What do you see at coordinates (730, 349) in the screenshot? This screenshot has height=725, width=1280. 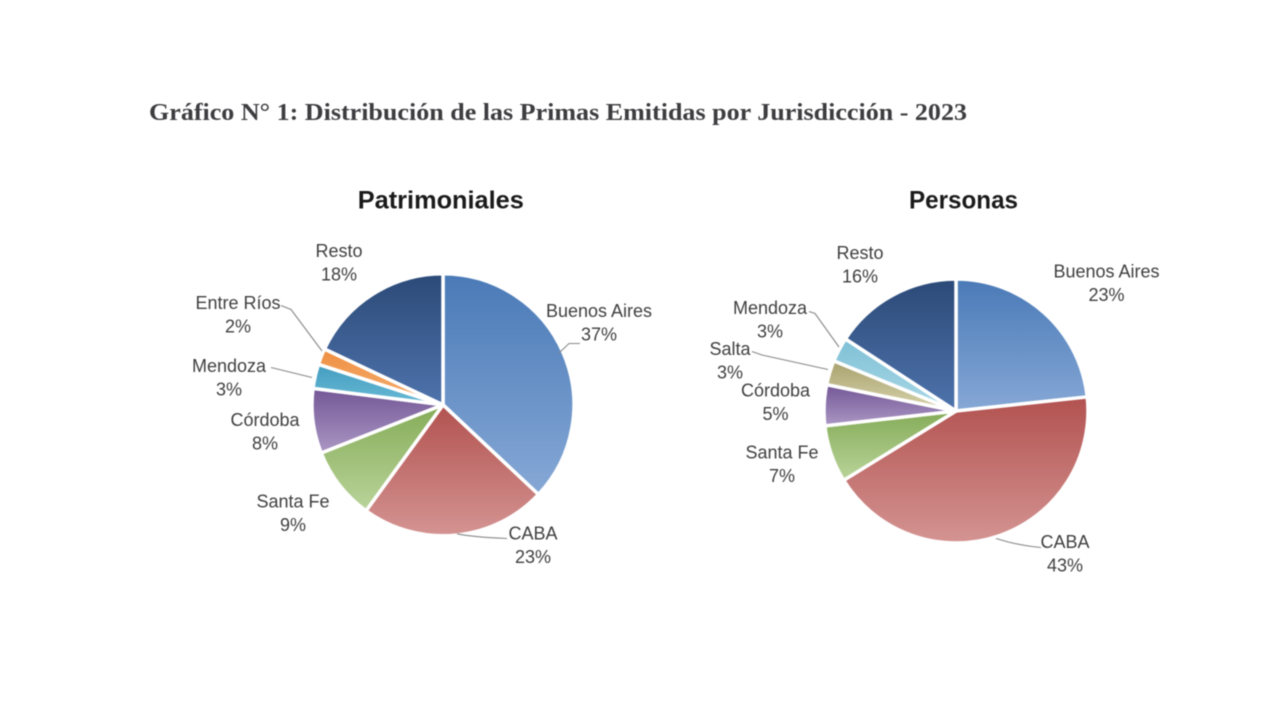 I see `svg-text: Salta` at bounding box center [730, 349].